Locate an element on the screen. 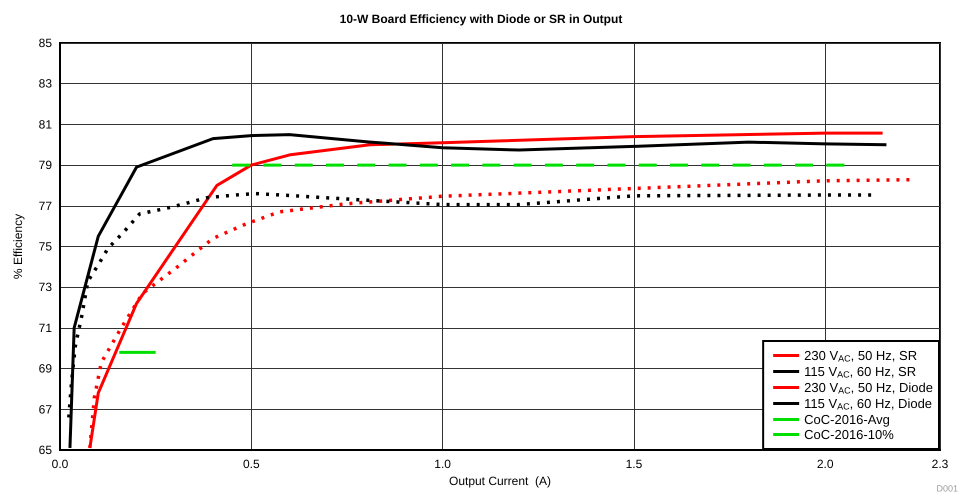 This screenshot has height=497, width=962. y-tick-label: 73 is located at coordinates (45, 287).